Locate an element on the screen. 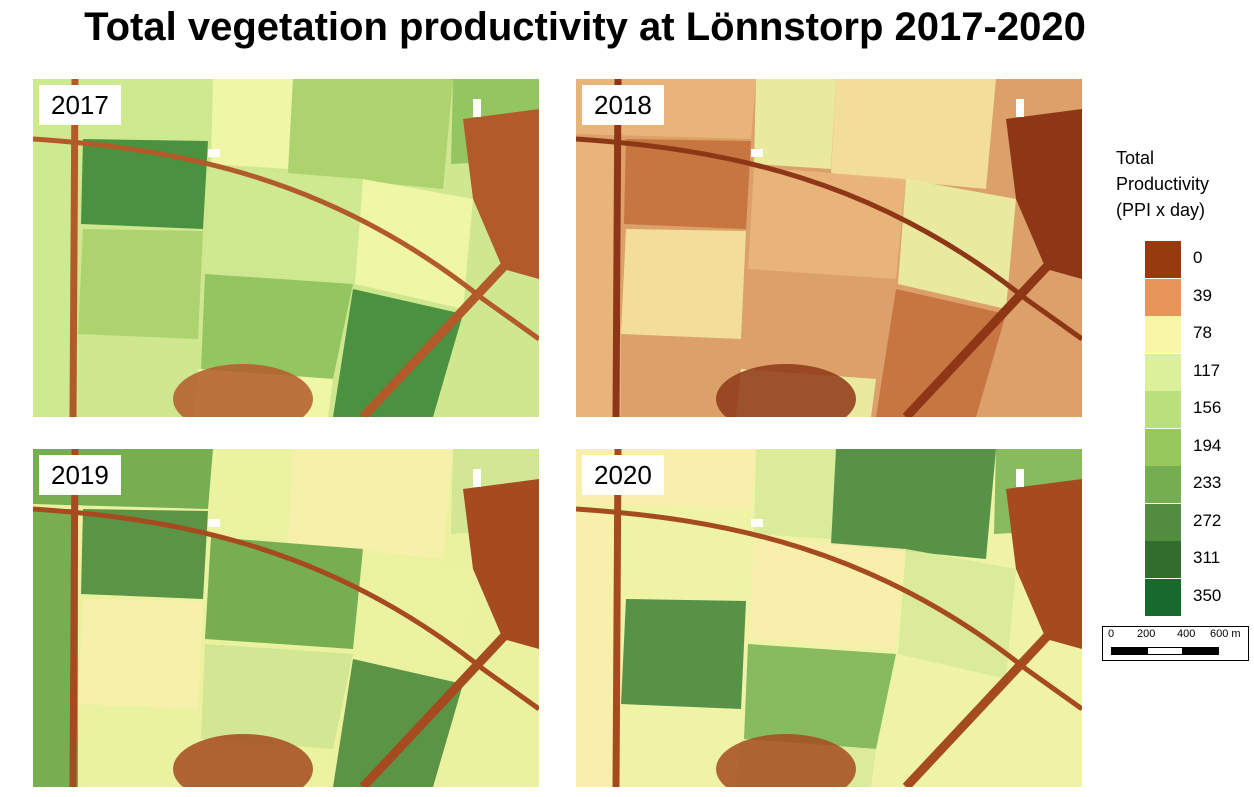 This screenshot has width=1254, height=797. legend-value: 78 is located at coordinates (1202, 332).